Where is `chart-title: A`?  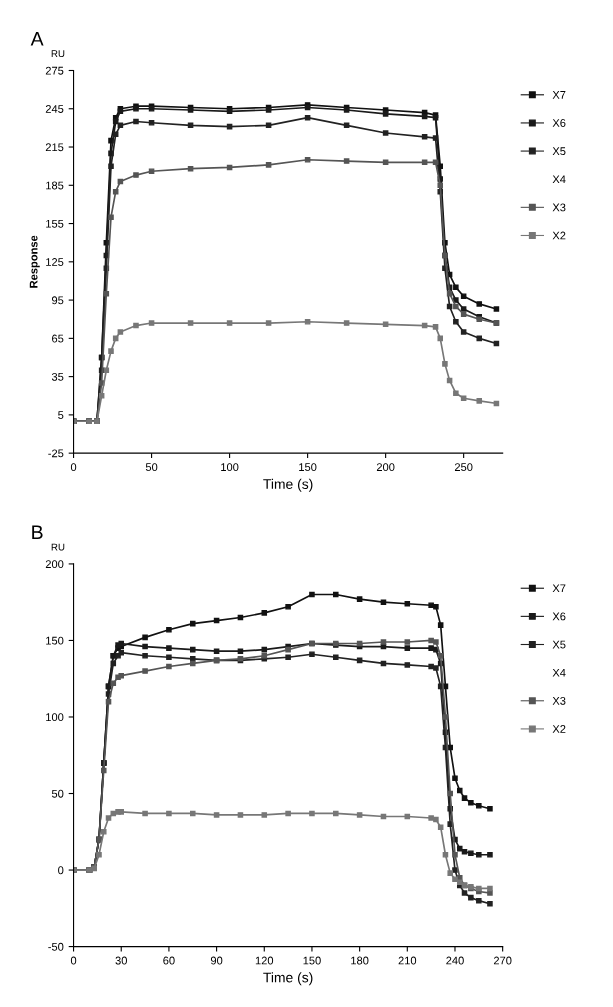
chart-title: A is located at coordinates (37, 39).